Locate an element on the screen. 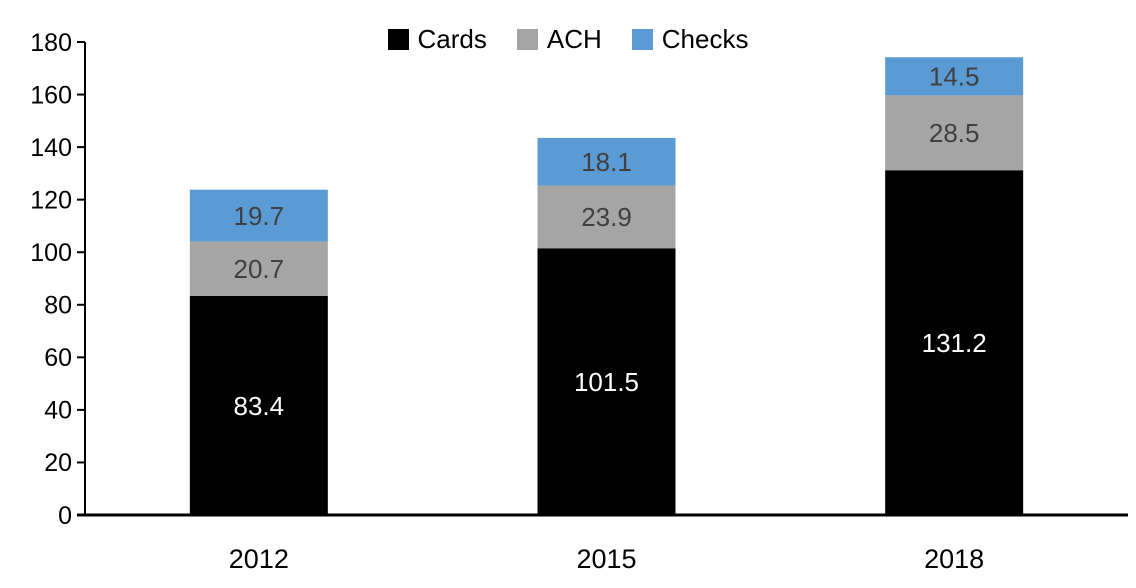  y-axis-tick-label: 0 is located at coordinates (65, 516).